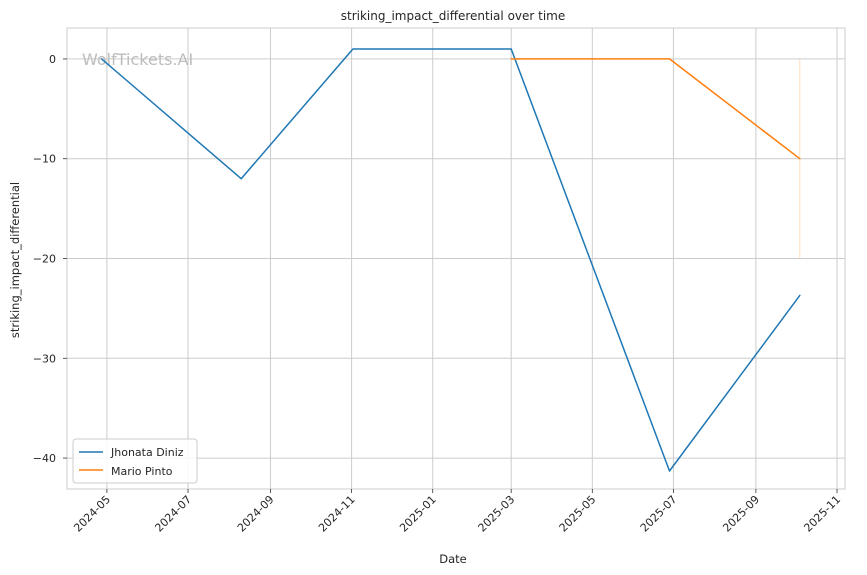  What do you see at coordinates (173, 514) in the screenshot?
I see `x-tick-label: 2024-07` at bounding box center [173, 514].